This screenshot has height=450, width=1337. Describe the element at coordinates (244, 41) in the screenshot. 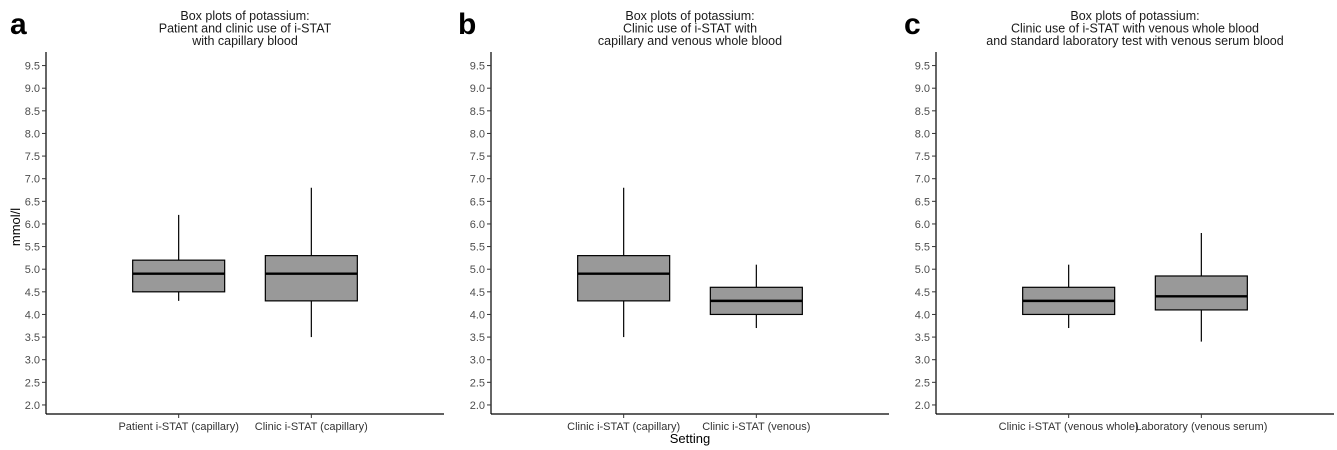

I see `chart-title-line: with capillary blood` at that location.